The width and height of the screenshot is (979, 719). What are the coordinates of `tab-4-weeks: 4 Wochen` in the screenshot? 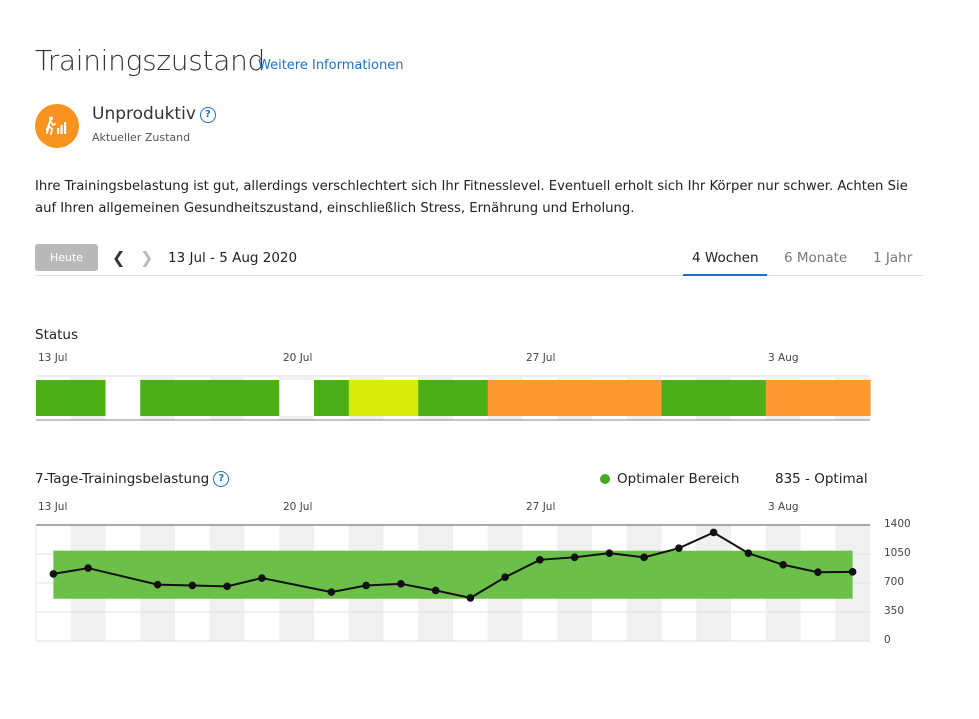 It's located at (725, 258).